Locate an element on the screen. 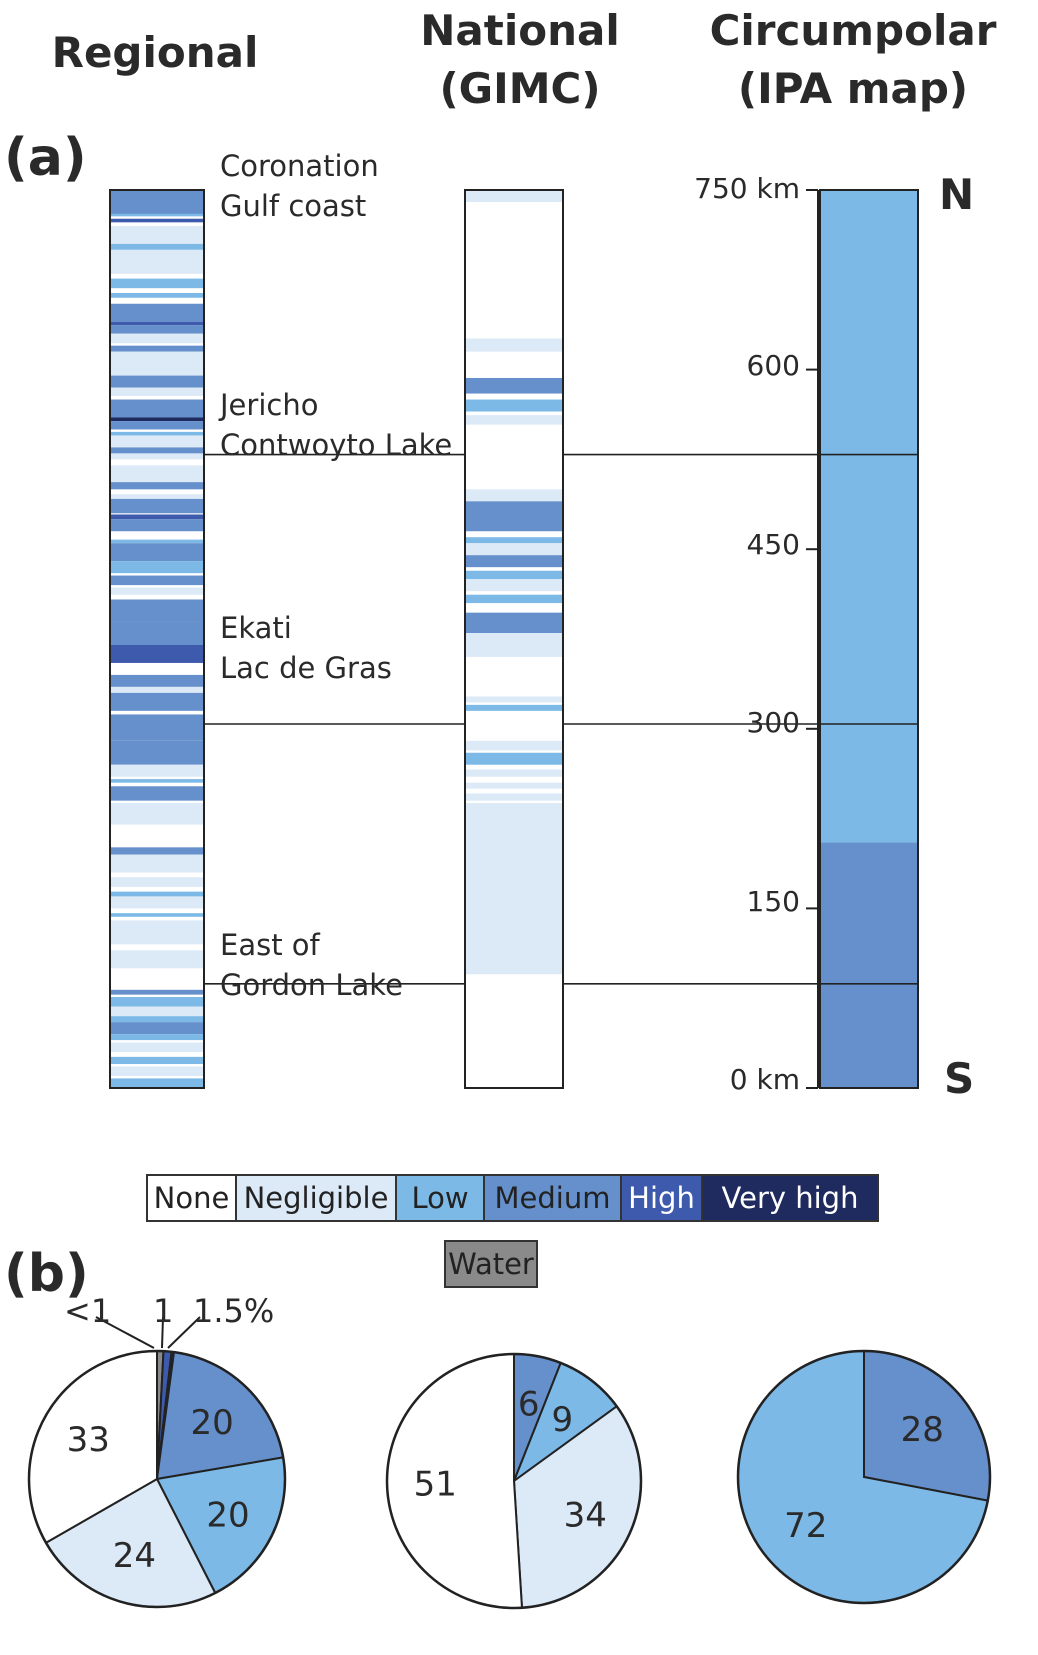  legend-low: Low is located at coordinates (440, 1198).